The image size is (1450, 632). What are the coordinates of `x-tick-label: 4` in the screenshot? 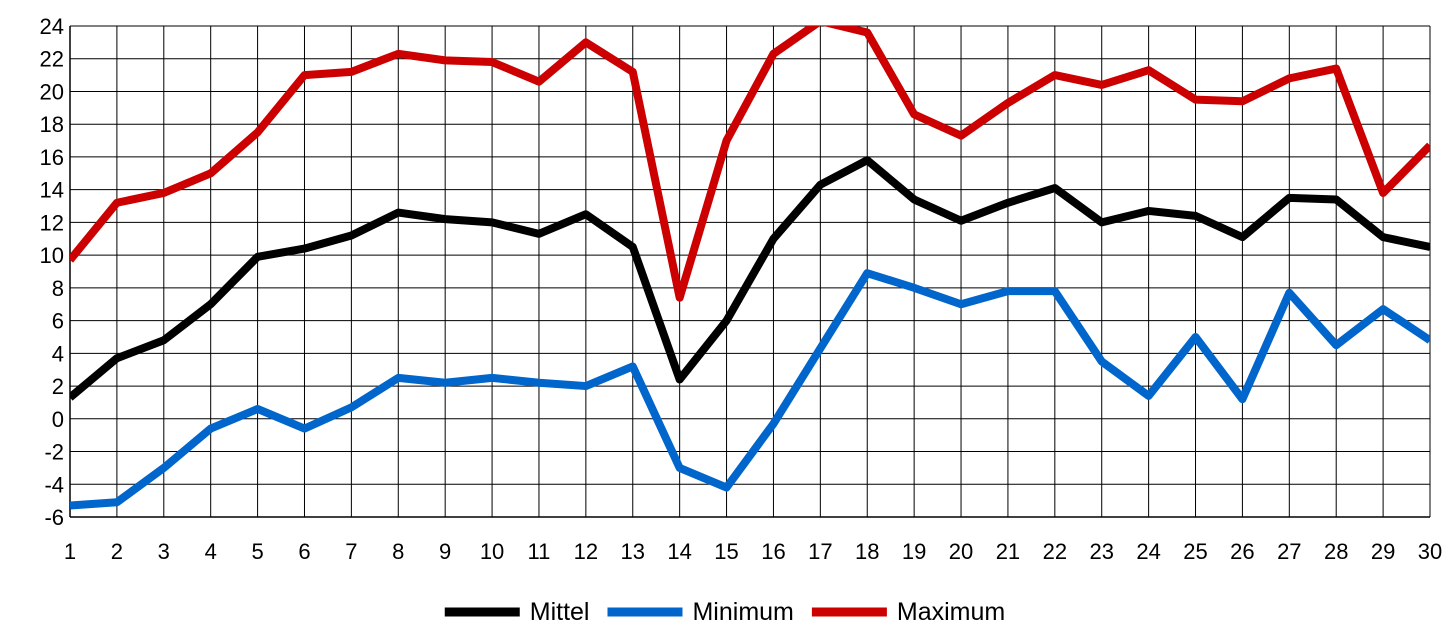 It's located at (211, 551).